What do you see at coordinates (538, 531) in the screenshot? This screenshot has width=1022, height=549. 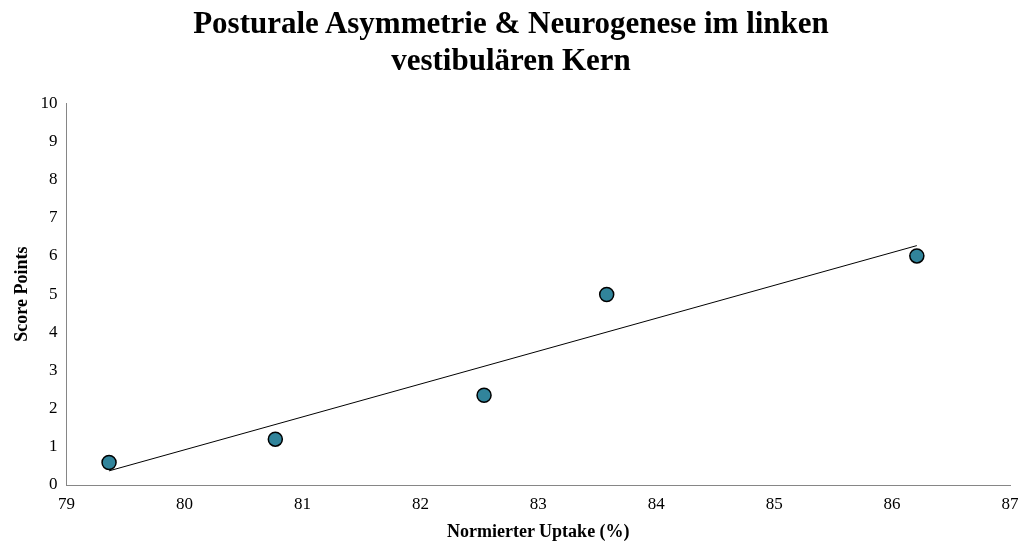 I see `x-axis-title: Normierter Uptake (%)` at bounding box center [538, 531].